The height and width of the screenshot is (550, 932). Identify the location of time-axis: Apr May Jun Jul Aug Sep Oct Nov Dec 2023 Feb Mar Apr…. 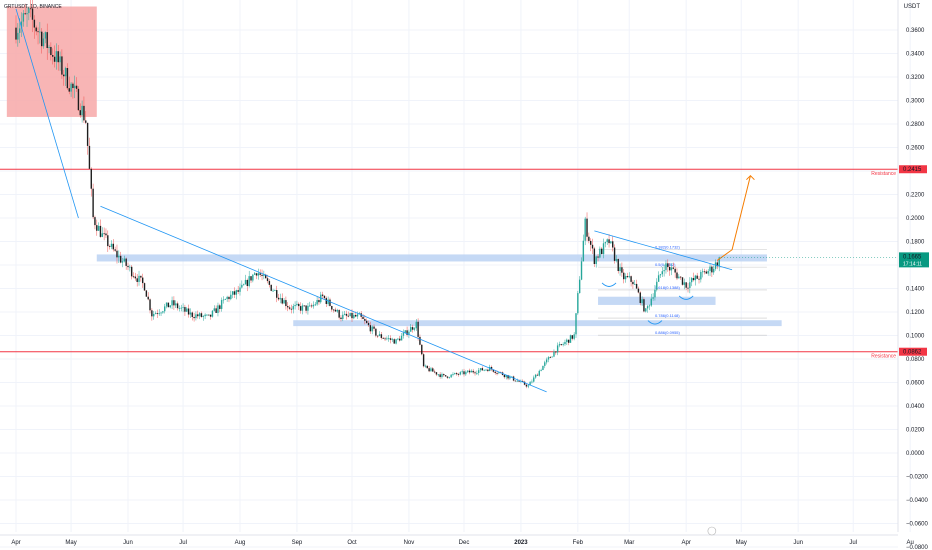
(457, 536).